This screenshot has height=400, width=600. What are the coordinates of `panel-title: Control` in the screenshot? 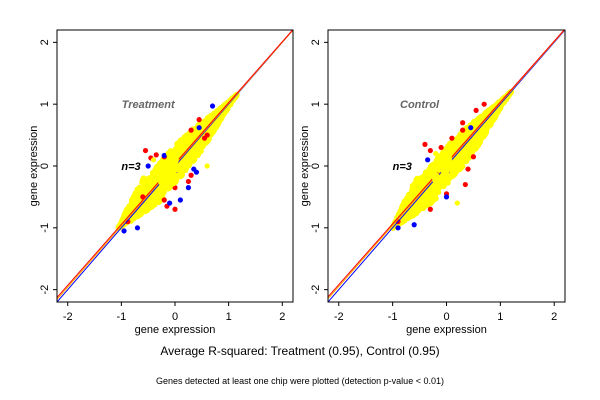 It's located at (420, 105).